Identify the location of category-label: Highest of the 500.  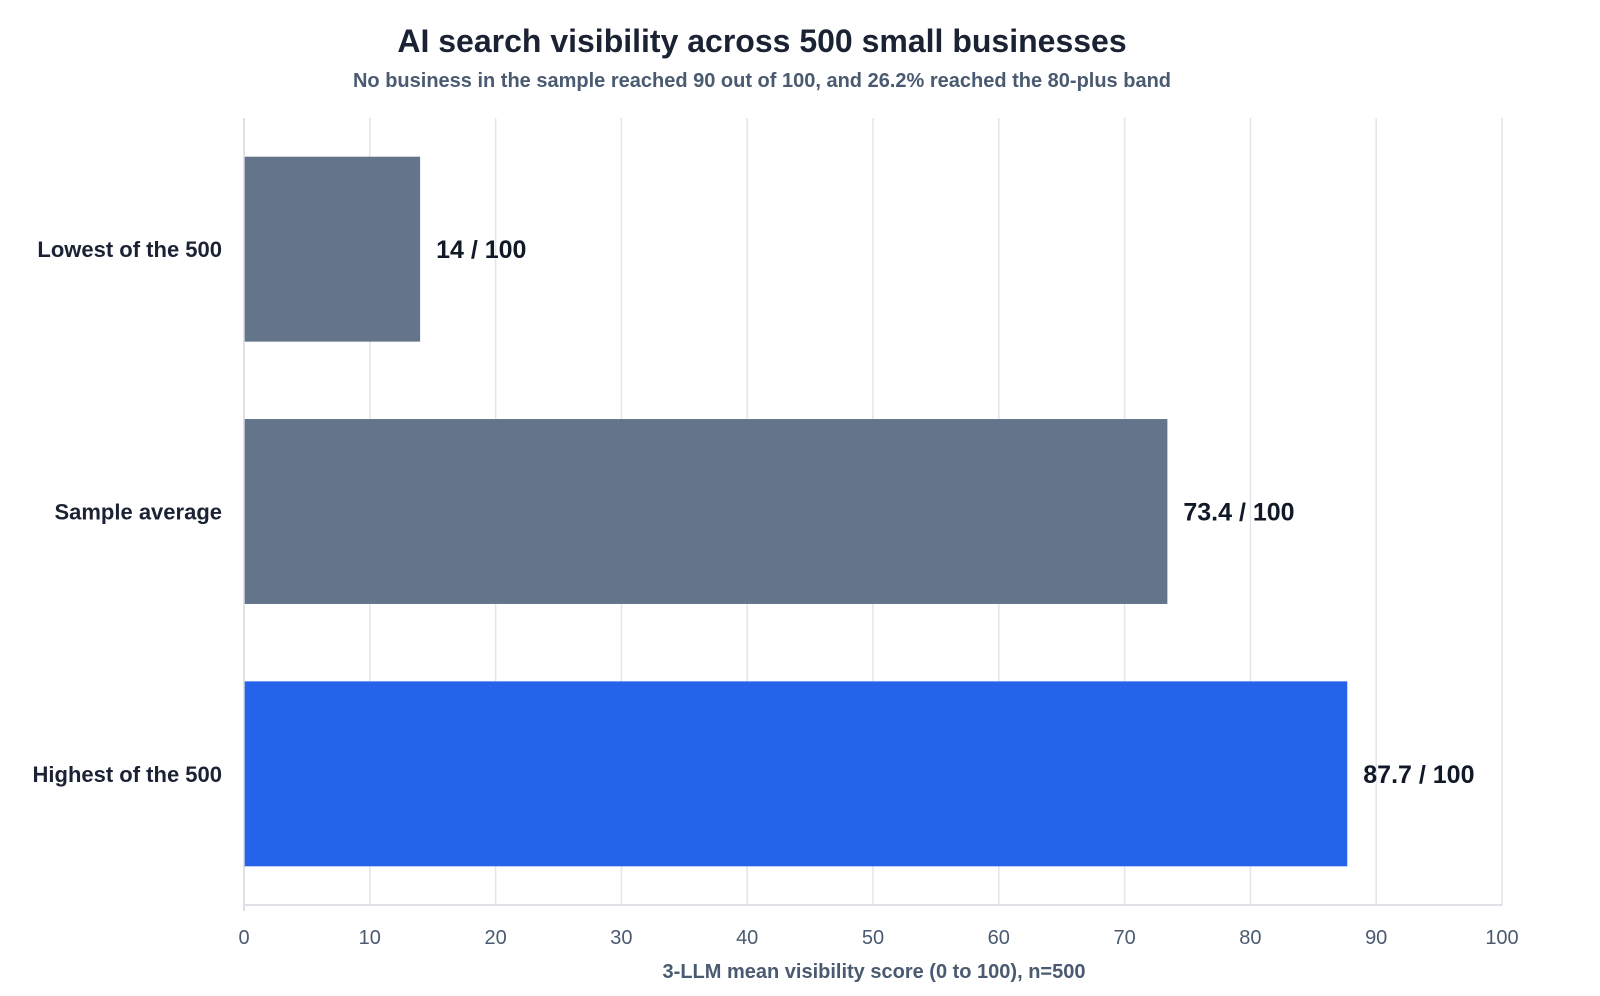
(127, 774).